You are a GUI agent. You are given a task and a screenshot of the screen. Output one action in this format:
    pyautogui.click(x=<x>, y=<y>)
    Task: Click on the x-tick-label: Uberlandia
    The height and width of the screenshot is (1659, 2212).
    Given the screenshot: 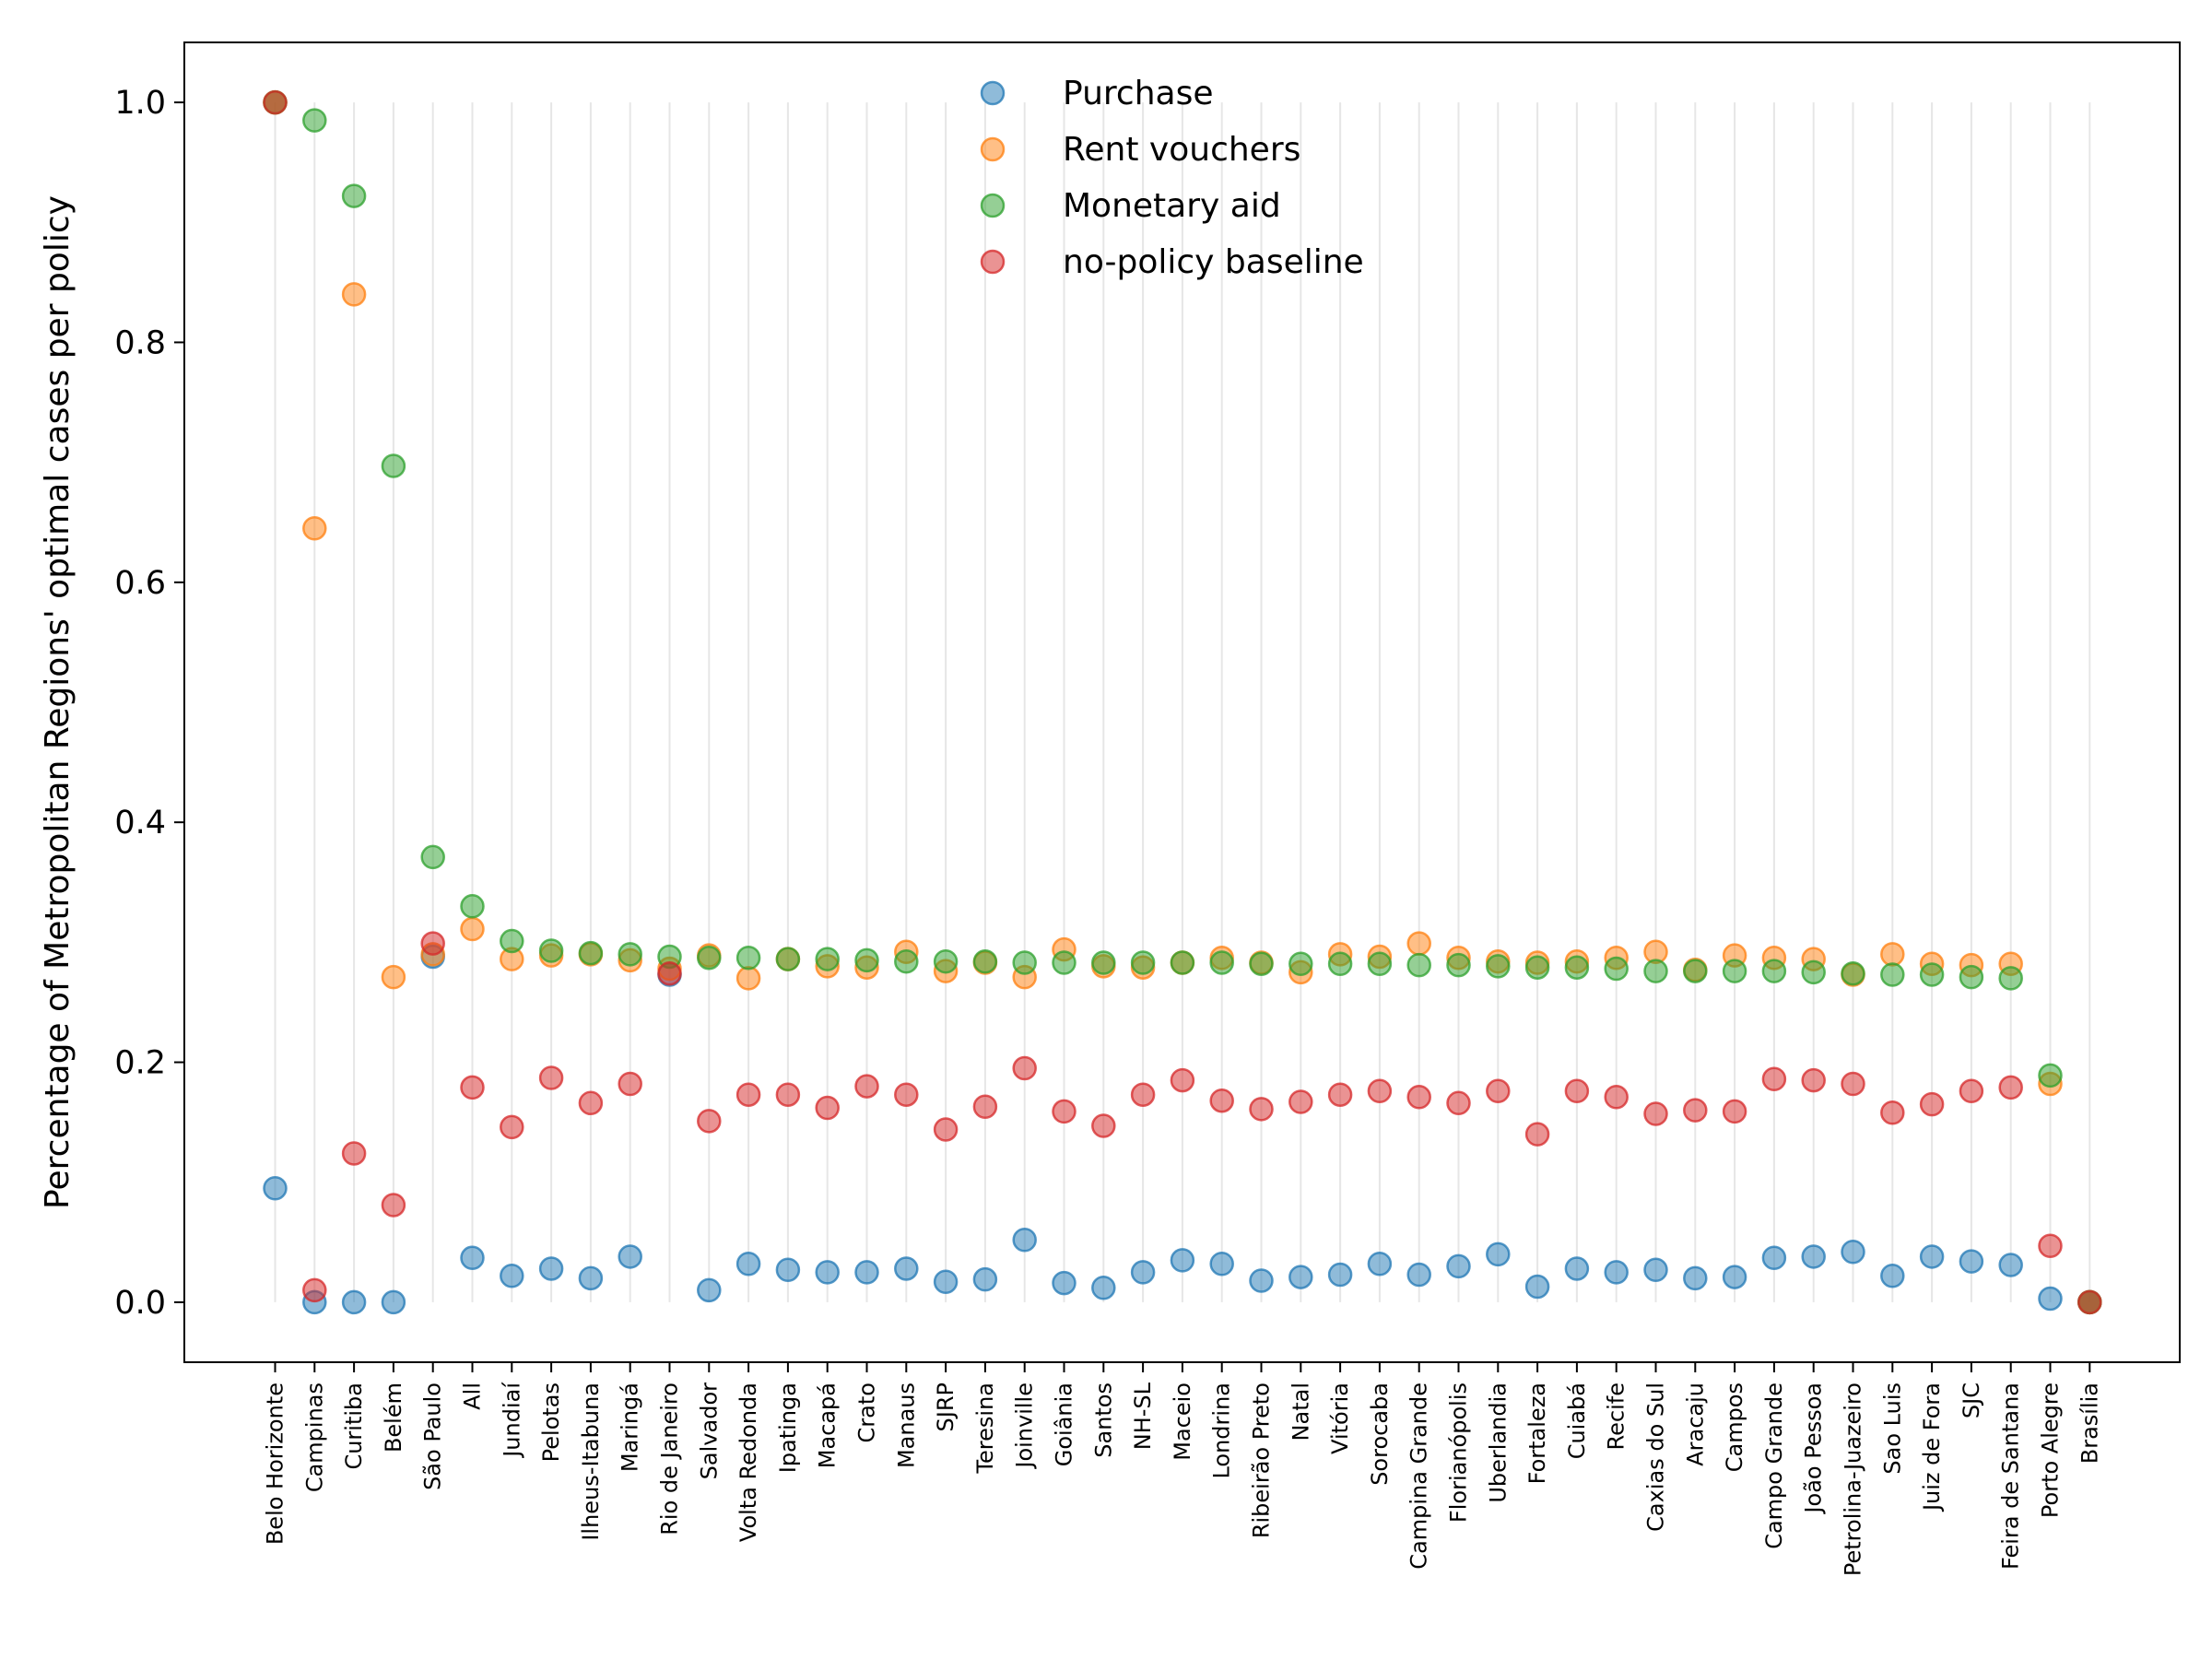 What is the action you would take?
    pyautogui.click(x=1498, y=1442)
    